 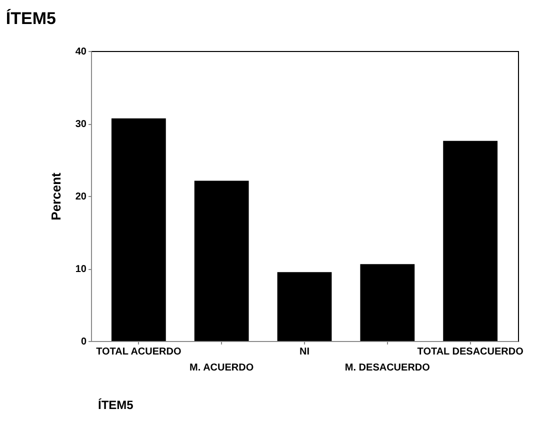 I want to click on chart-title: ÍTEM5, so click(x=31, y=18).